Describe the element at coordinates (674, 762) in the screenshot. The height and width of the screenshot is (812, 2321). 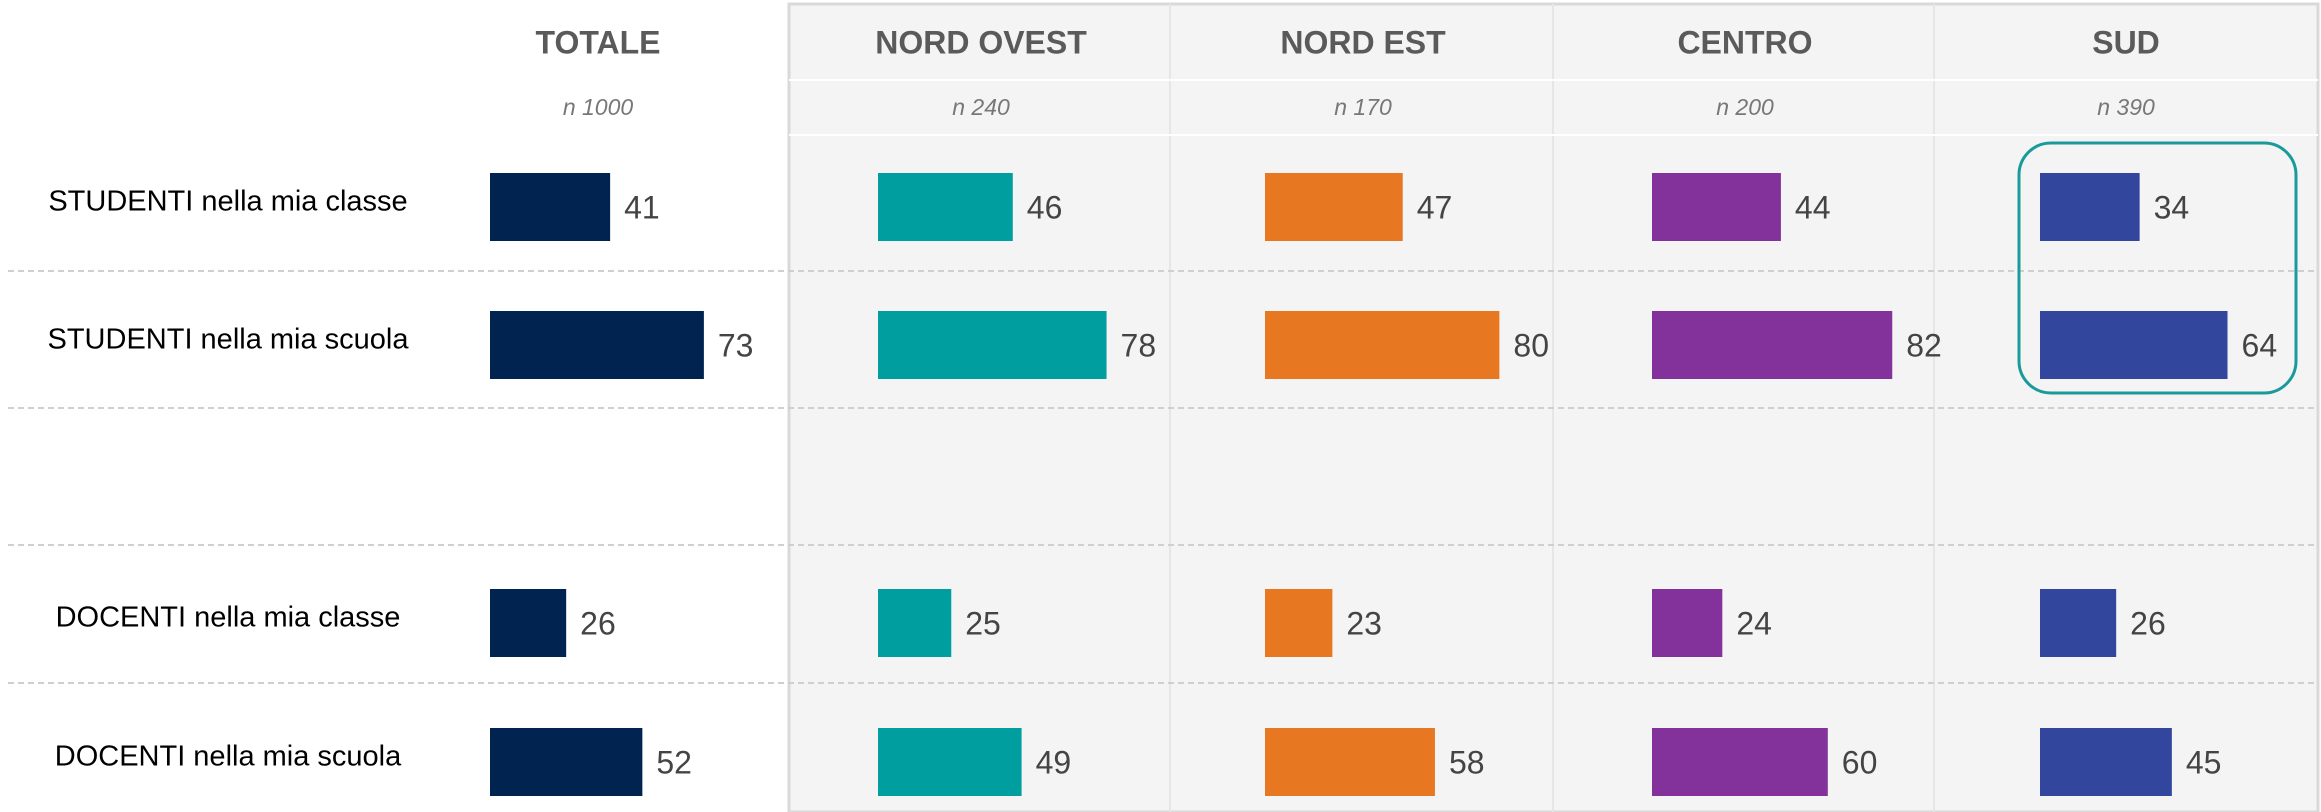
I see `data-label: 52` at that location.